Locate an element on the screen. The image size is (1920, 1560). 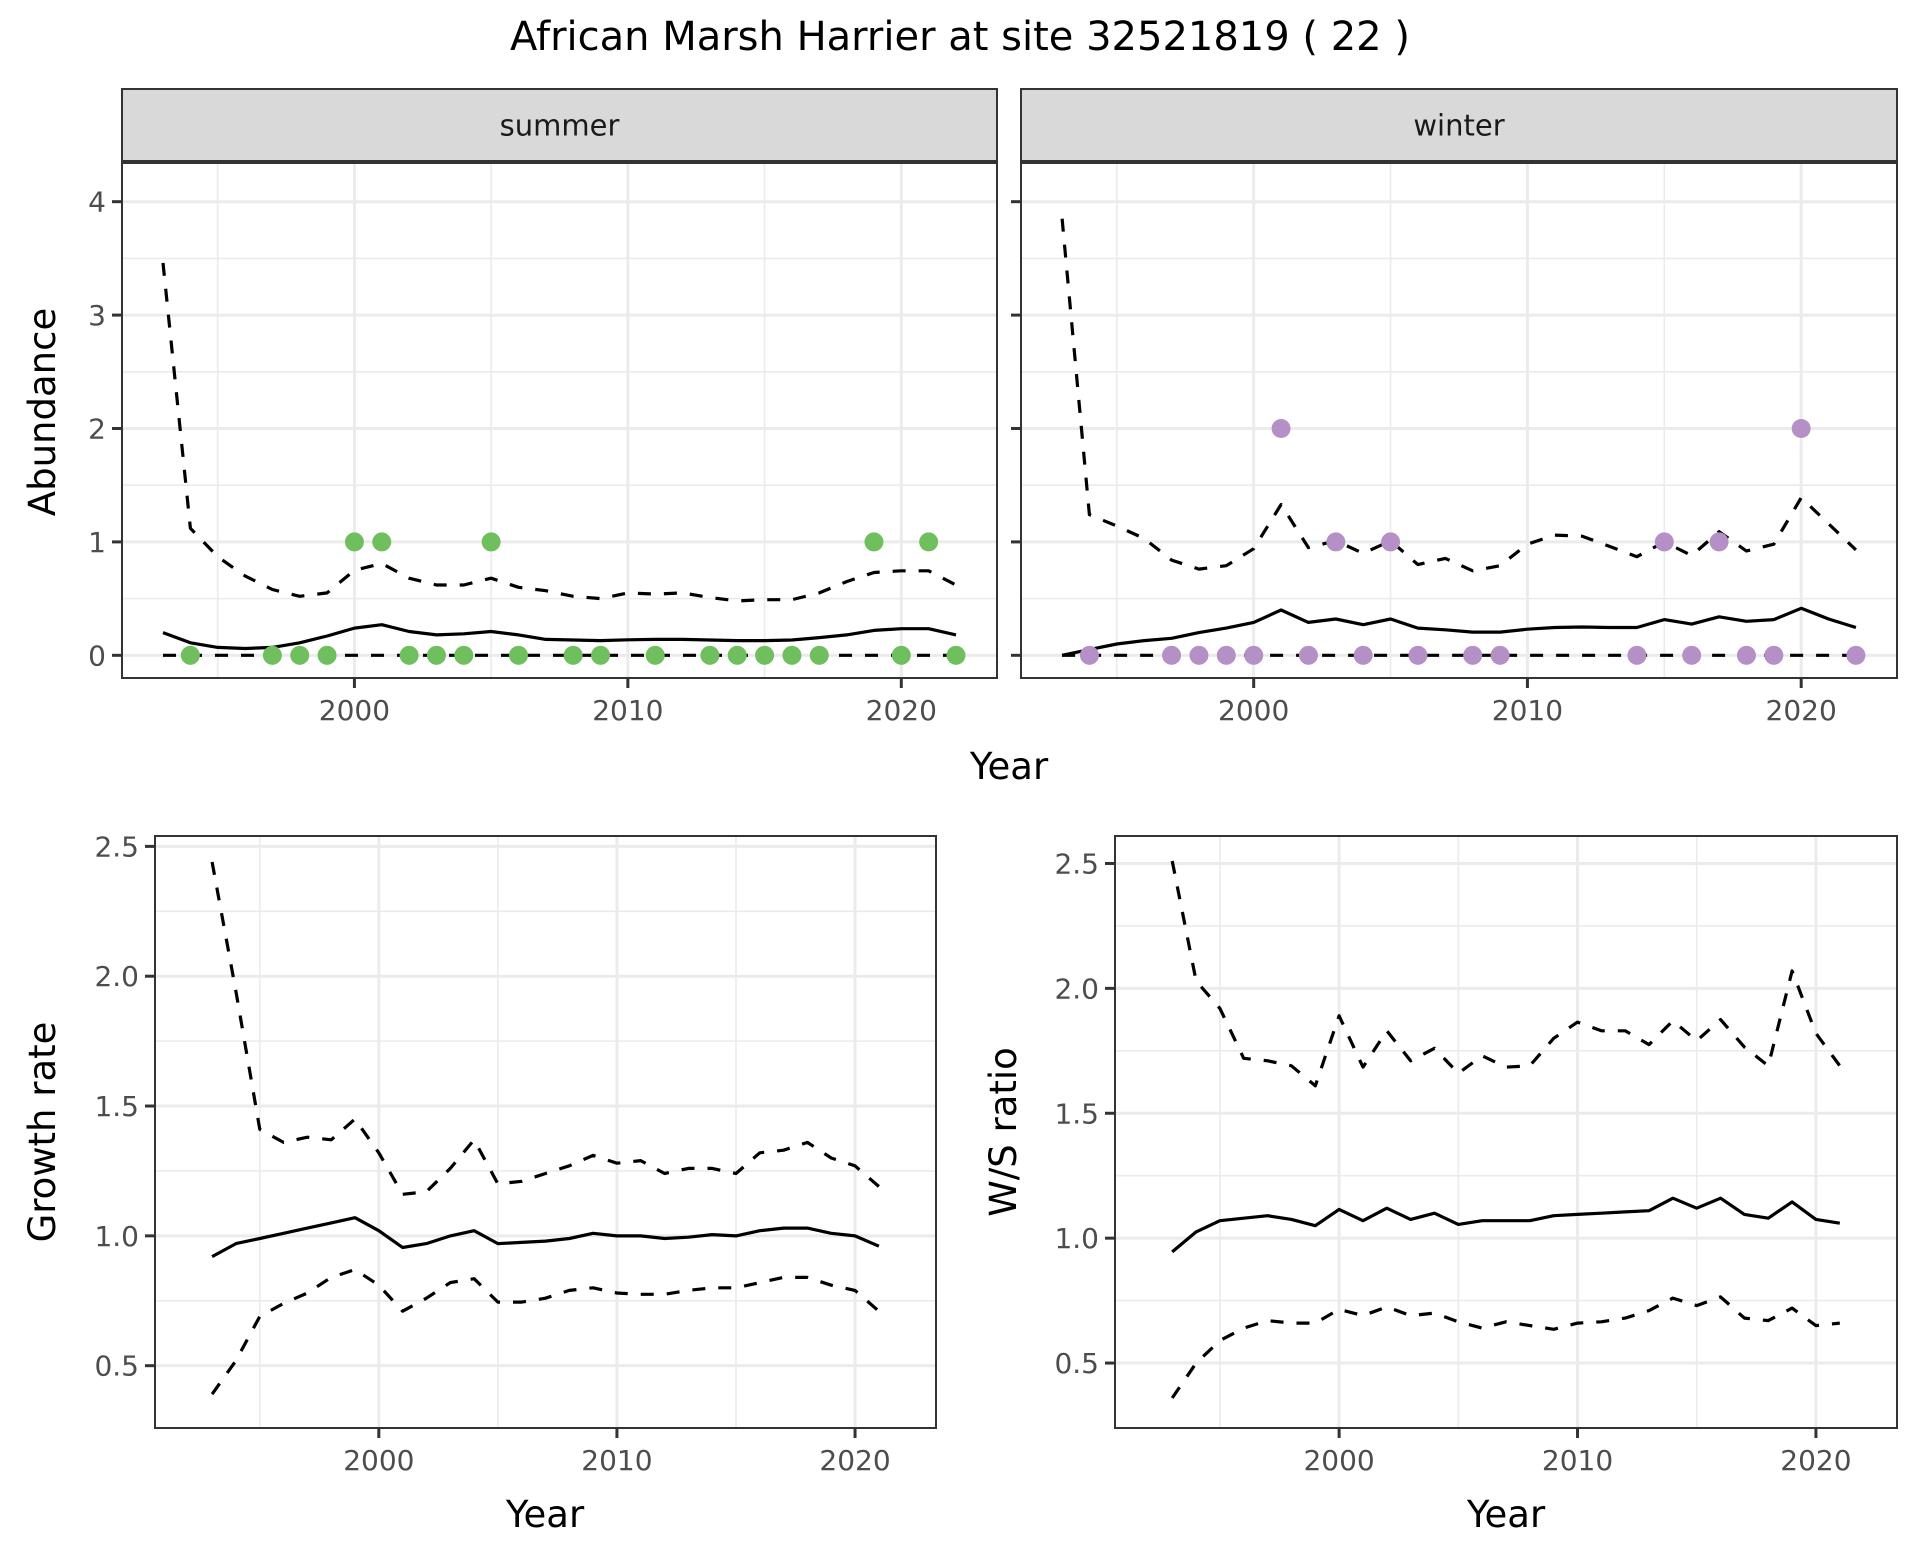
y-tick-label: 4 is located at coordinates (97, 202).